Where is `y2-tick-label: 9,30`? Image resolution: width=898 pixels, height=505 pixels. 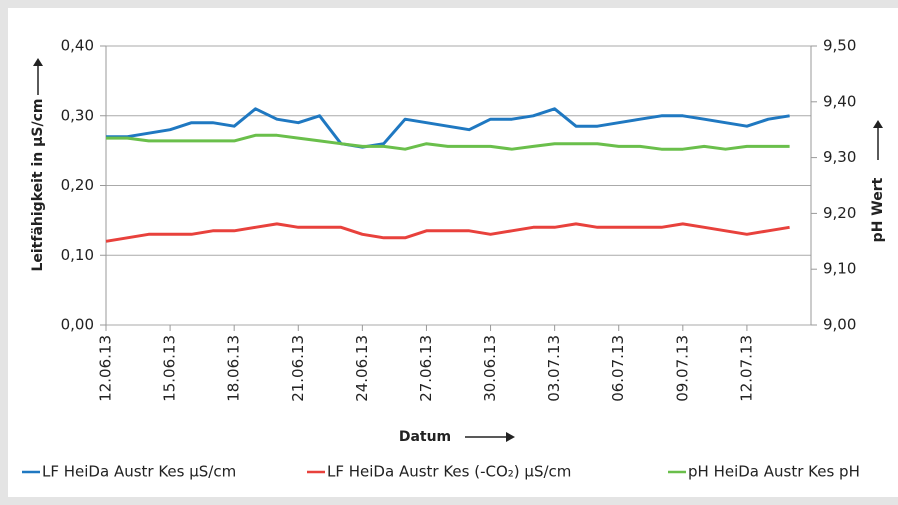 y2-tick-label: 9,30 is located at coordinates (839, 157).